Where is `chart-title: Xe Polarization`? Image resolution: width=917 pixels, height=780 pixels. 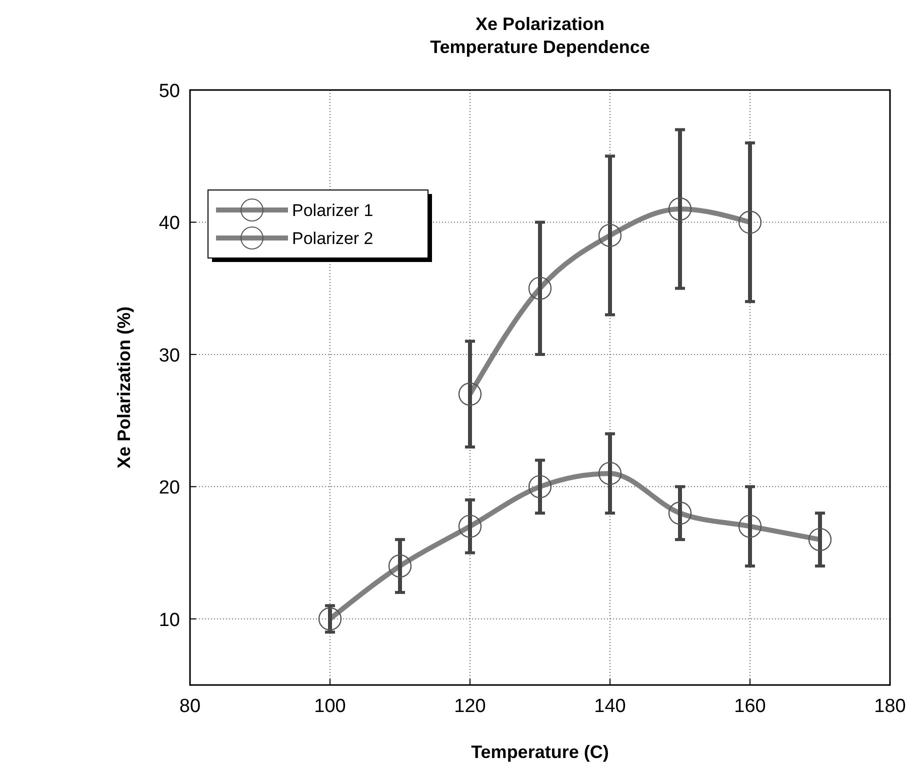
chart-title: Xe Polarization is located at coordinates (540, 24).